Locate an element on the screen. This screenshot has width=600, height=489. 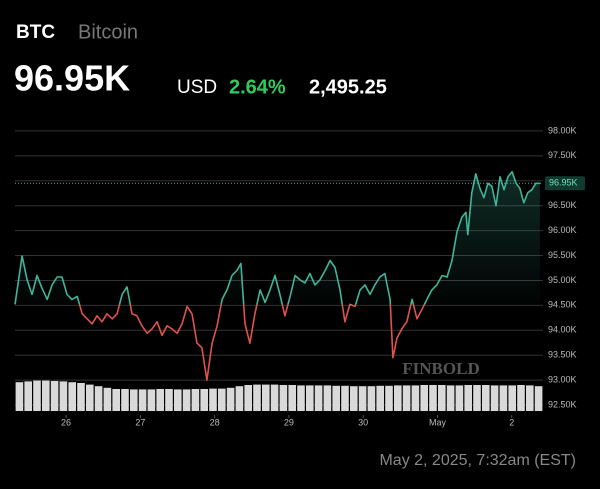
current-price-box is located at coordinates (565, 183).